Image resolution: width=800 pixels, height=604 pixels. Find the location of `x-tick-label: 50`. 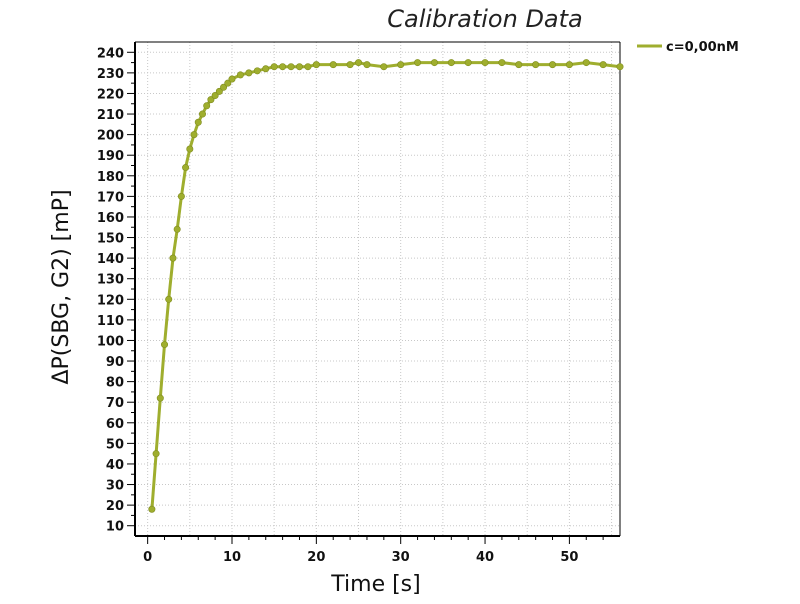

x-tick-label: 50 is located at coordinates (569, 557).